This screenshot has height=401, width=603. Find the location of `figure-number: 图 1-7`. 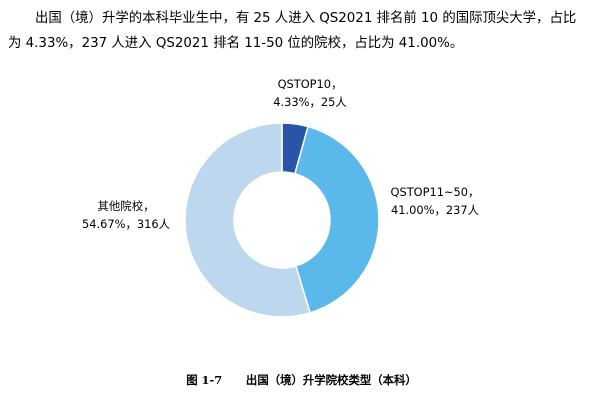

figure-number: 图 1-7 is located at coordinates (204, 380).